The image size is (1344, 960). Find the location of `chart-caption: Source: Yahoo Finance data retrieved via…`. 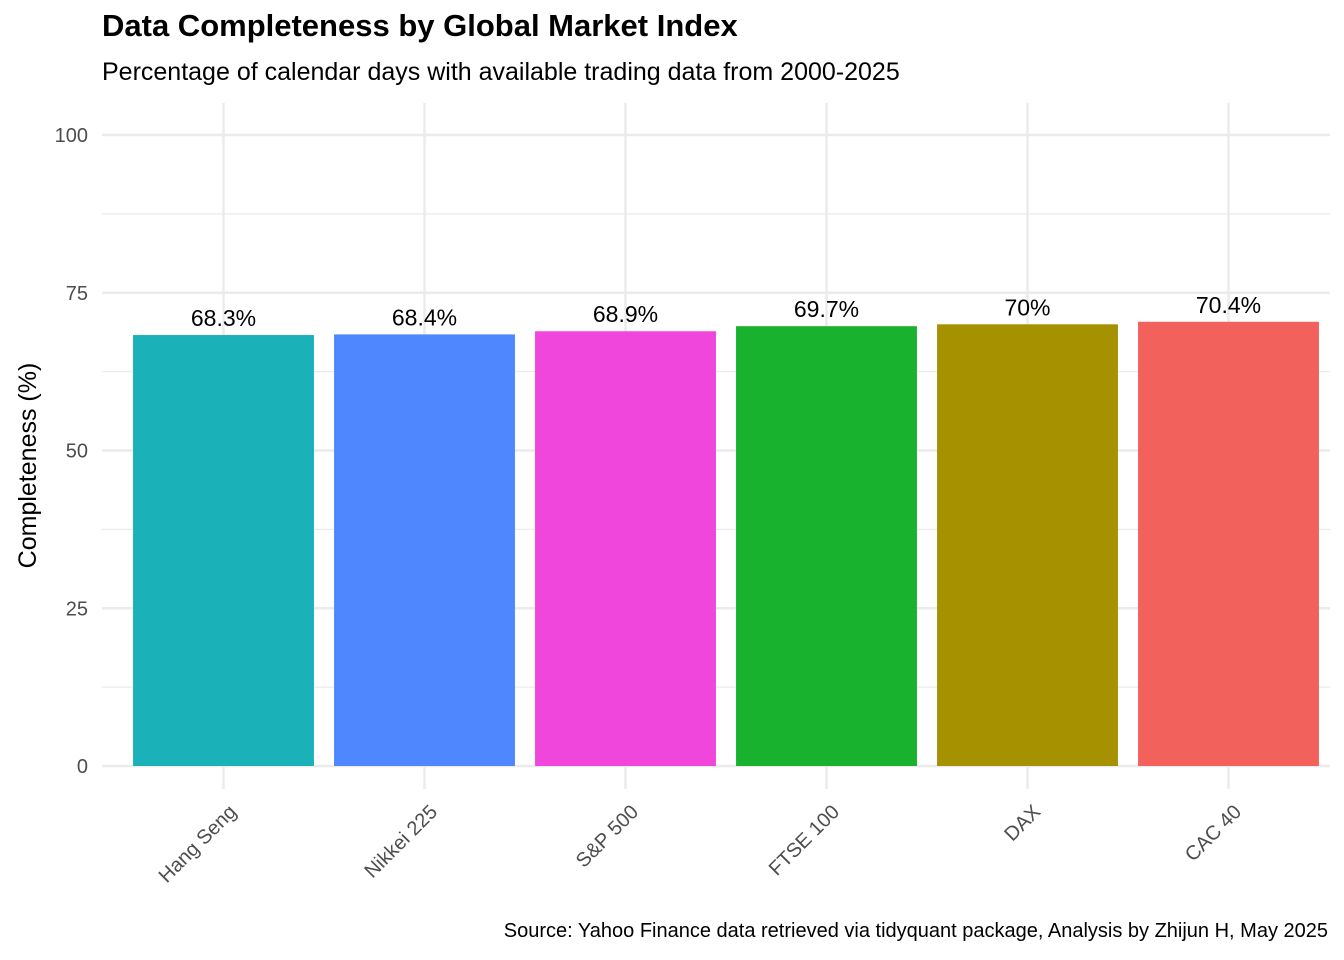

chart-caption: Source: Yahoo Finance data retrieved via… is located at coordinates (915, 931).